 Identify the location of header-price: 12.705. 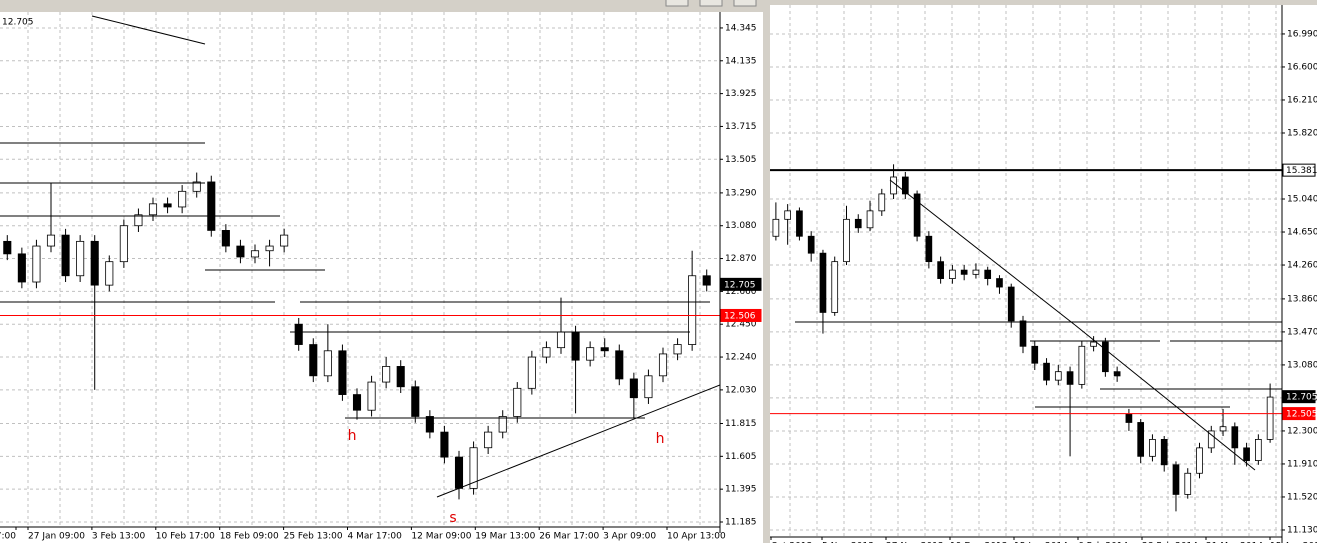
(18, 23).